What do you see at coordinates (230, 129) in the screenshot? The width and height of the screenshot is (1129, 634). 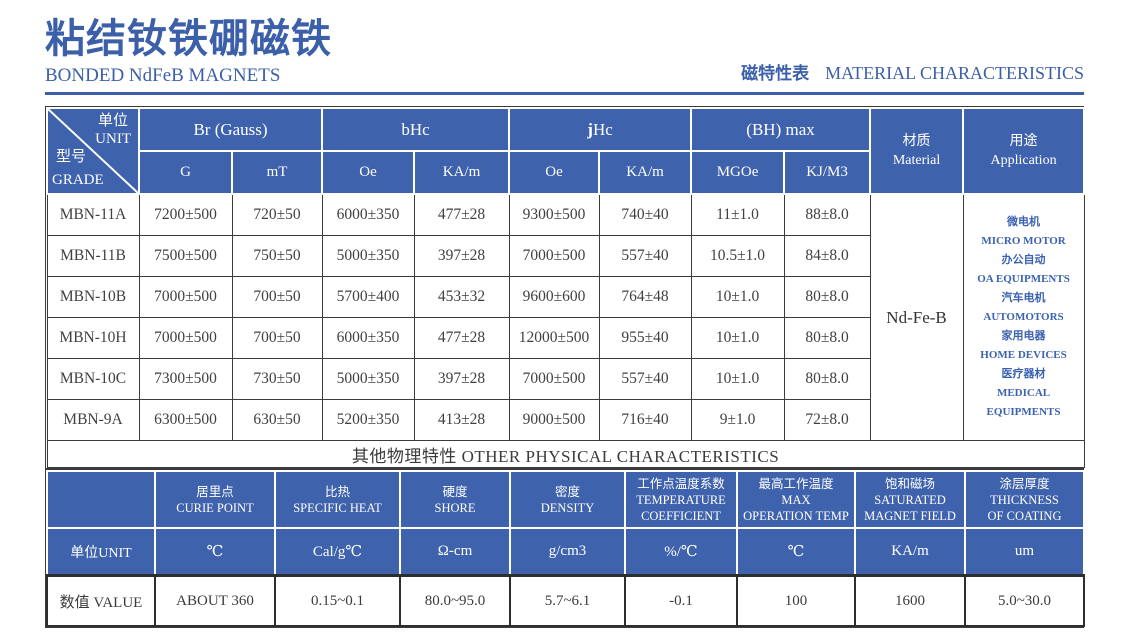 I see `group-header: Br (Gauss)` at bounding box center [230, 129].